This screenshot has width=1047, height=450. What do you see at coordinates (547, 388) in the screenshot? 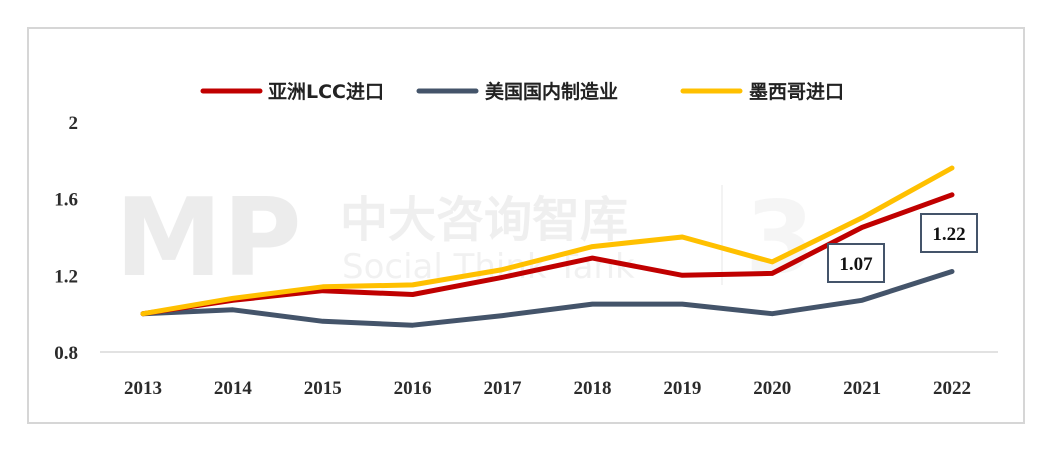
I see `x-axis-ticks: 2013 2014 2015 2016 2017 2018 2019 2020 2021 2022` at bounding box center [547, 388].